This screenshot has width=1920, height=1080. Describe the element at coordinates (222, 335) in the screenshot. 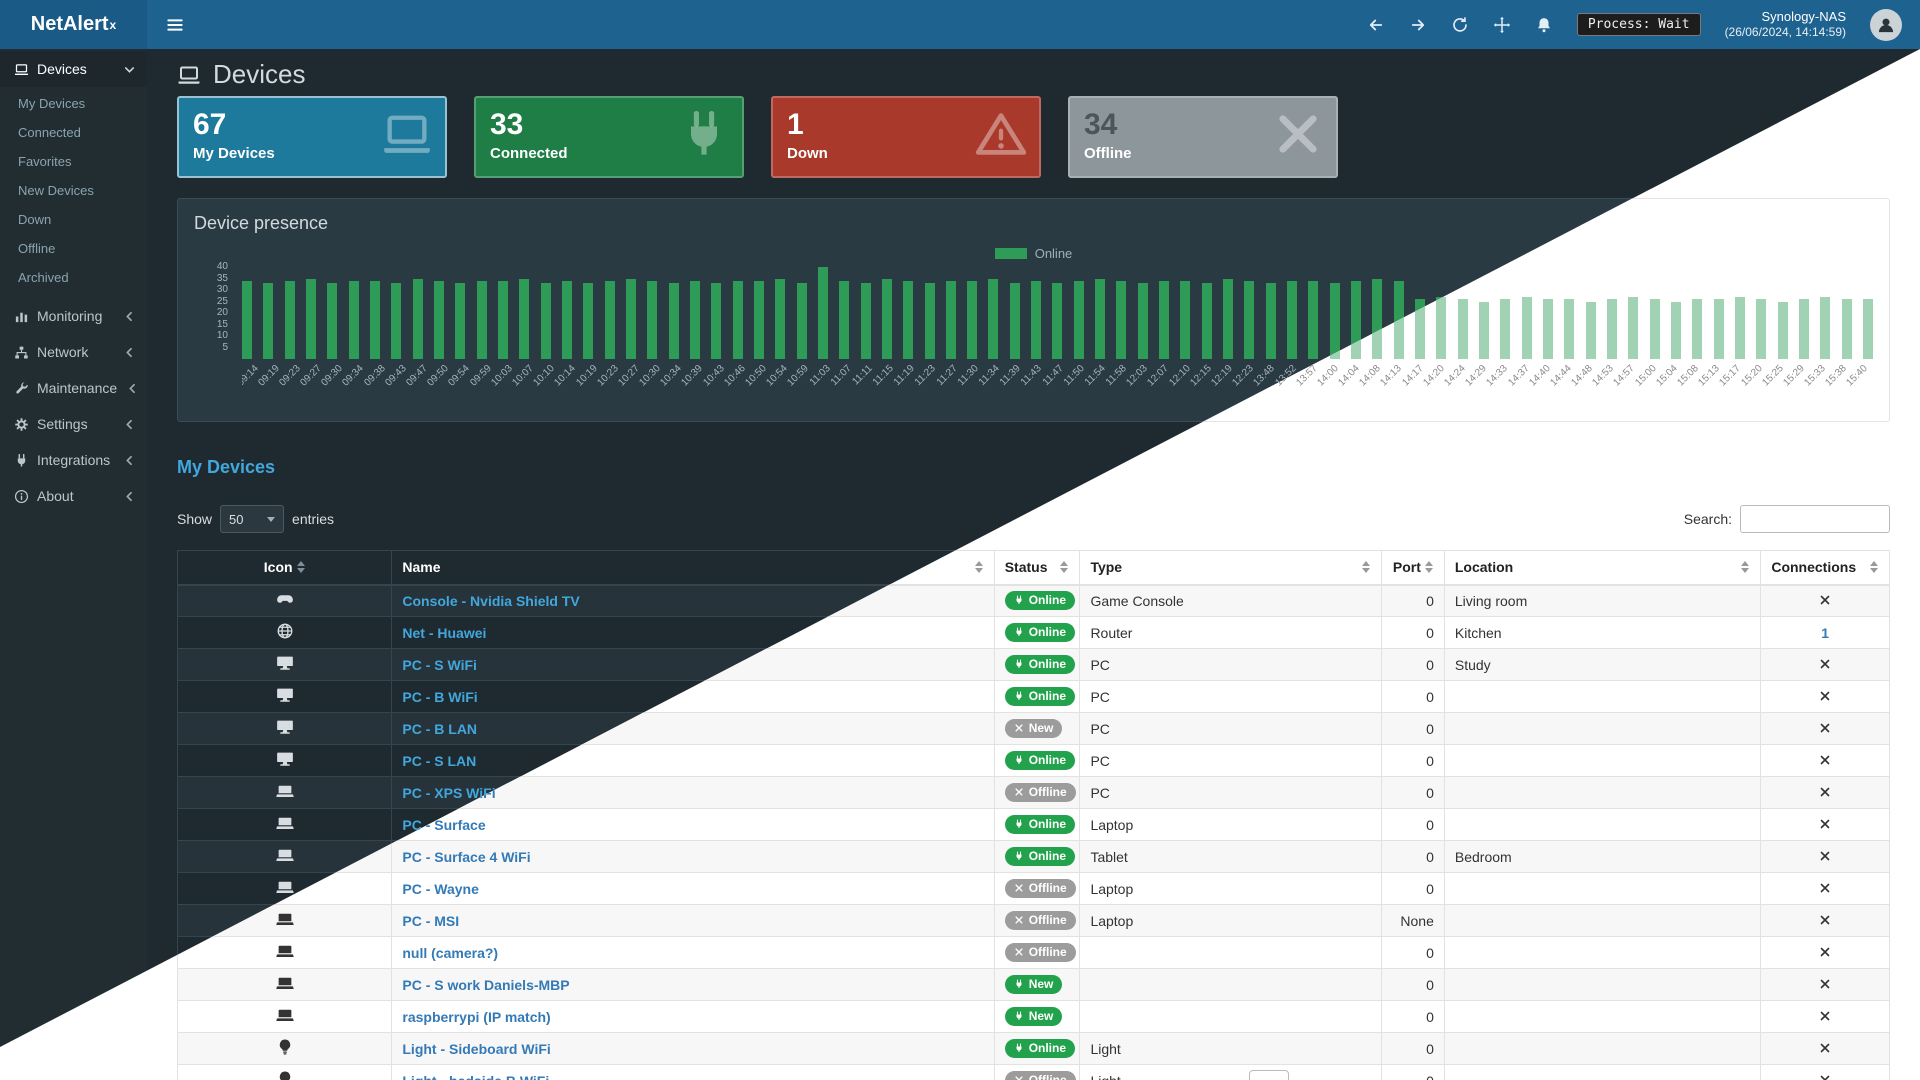

I see `y-tick-label: 10` at that location.